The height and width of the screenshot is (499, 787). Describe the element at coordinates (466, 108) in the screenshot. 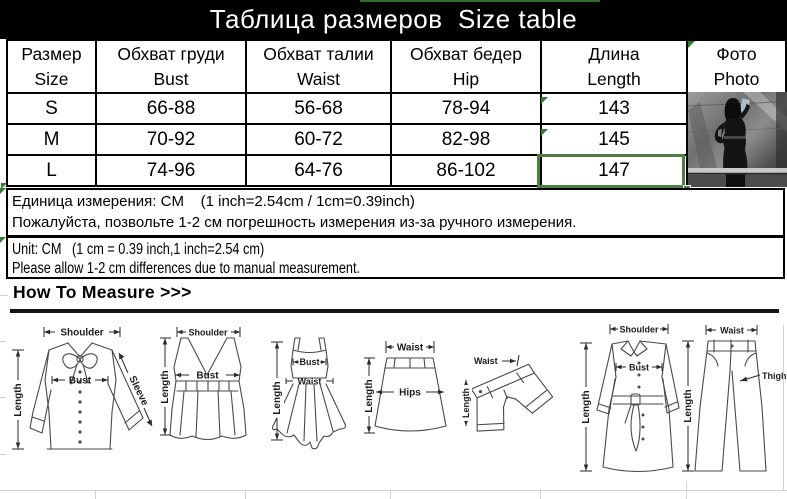

I see `cell-s-hip: 78-94` at that location.